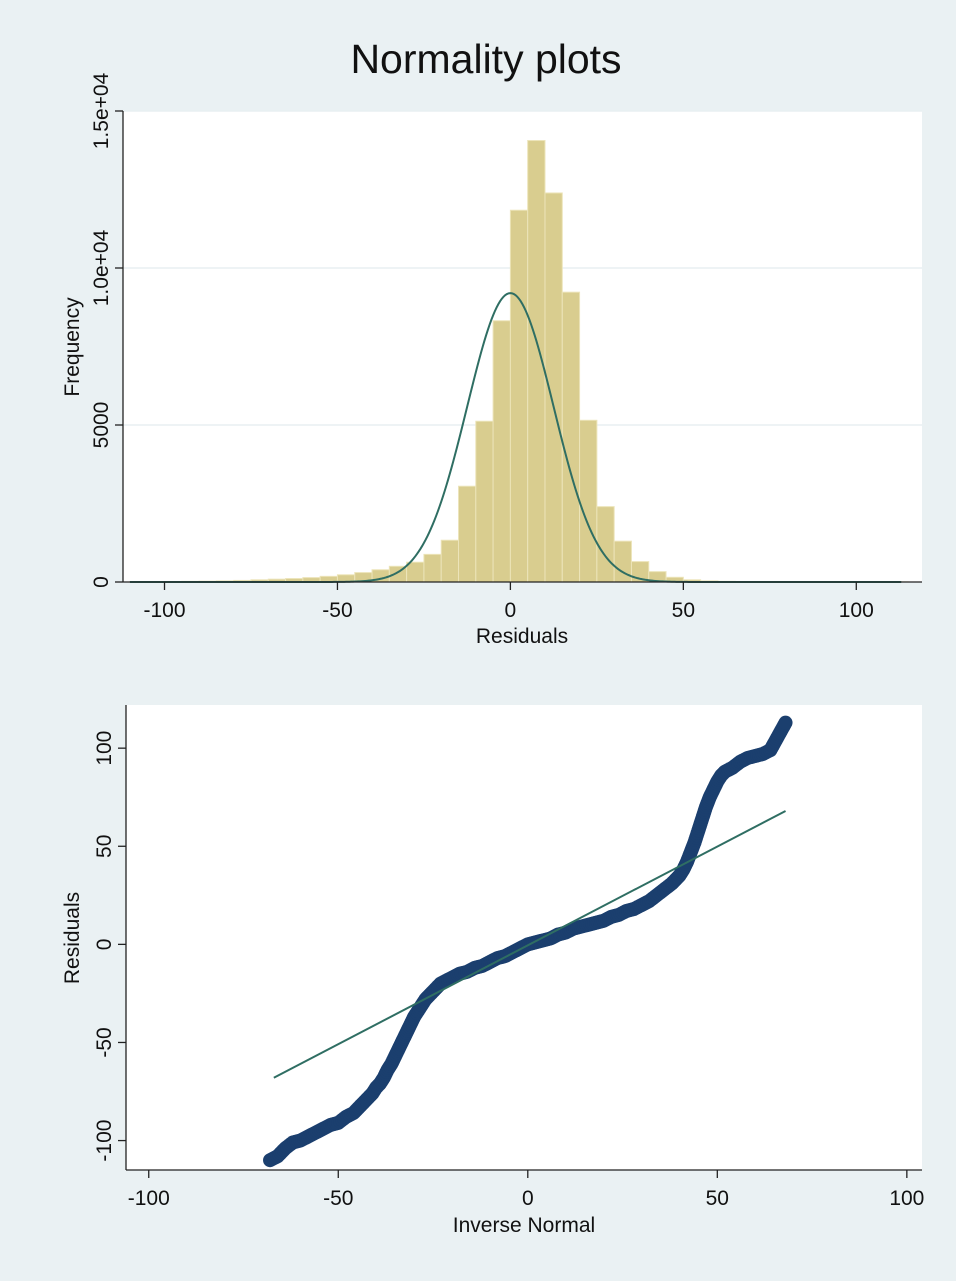  I want to click on qq-x-tick-label: 0, so click(528, 1198).